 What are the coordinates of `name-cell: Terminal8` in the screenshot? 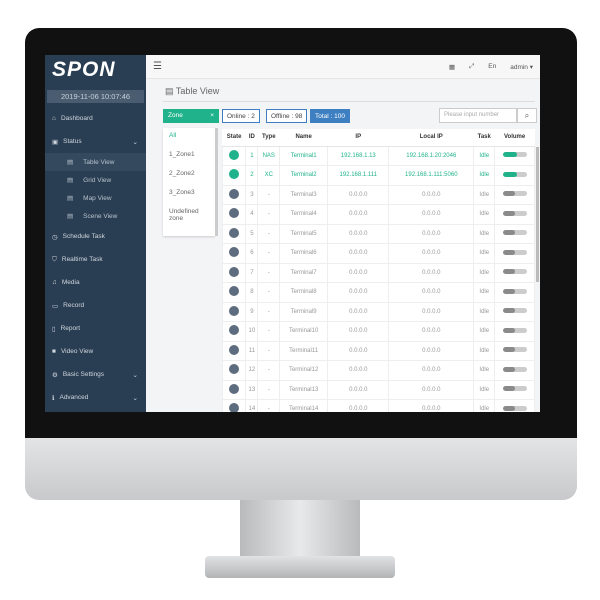 It's located at (304, 292).